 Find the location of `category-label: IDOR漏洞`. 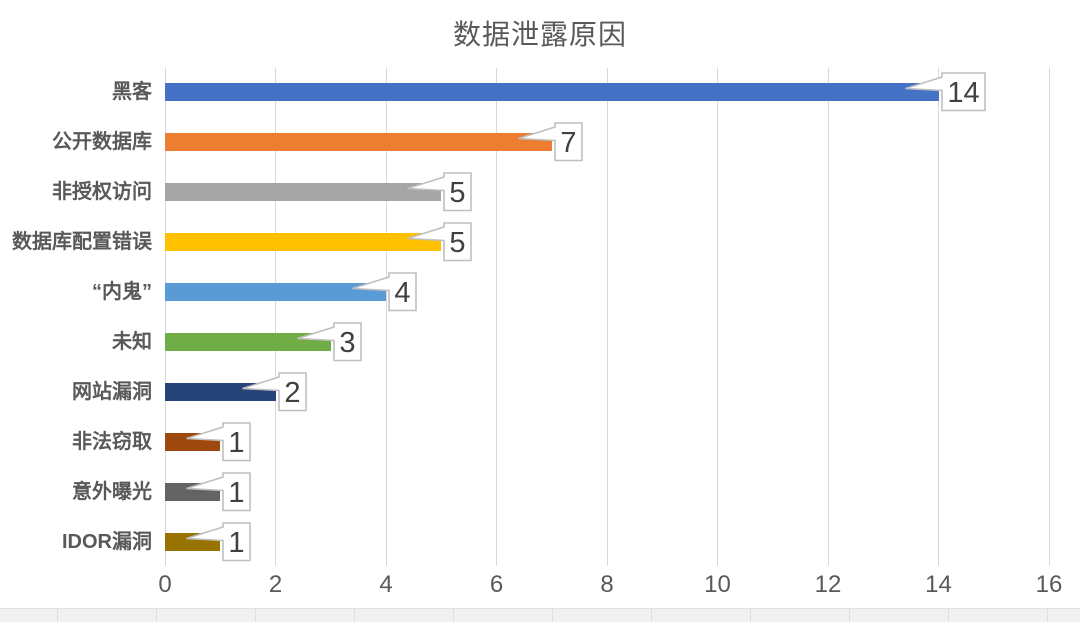

category-label: IDOR漏洞 is located at coordinates (107, 542).